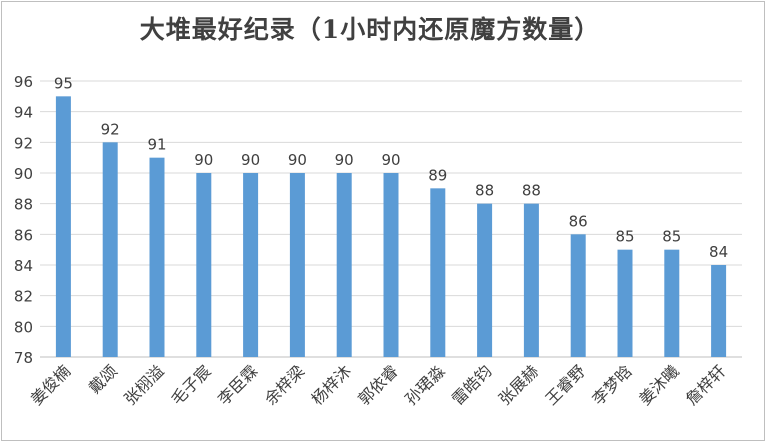  What do you see at coordinates (190, 384) in the screenshot?
I see `x-tick-label: 毛子宸` at bounding box center [190, 384].